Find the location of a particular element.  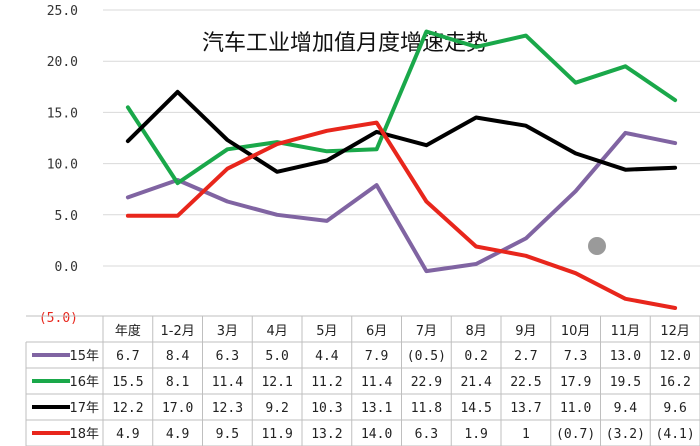

data-label: (0.5) is located at coordinates (426, 356).